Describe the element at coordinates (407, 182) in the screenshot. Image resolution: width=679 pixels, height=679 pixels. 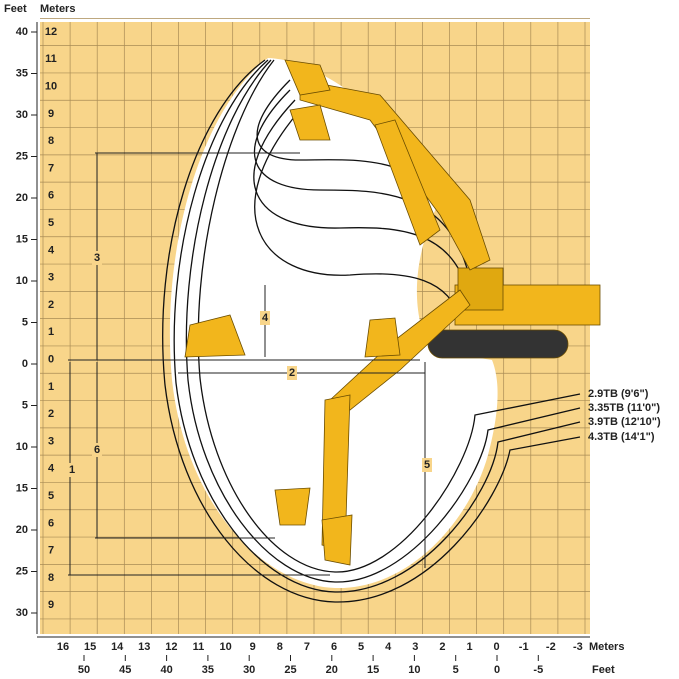
I see `stick-up` at that location.